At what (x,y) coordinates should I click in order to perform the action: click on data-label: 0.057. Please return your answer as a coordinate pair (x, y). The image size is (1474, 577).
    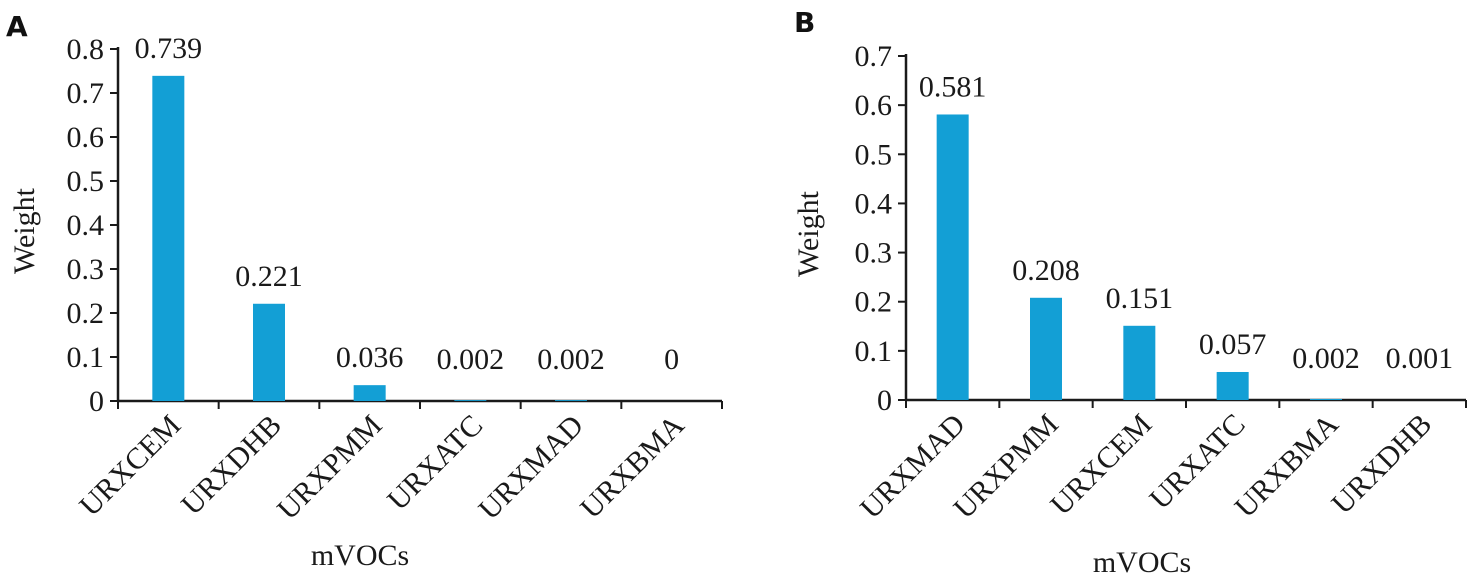
    Looking at the image, I should click on (1233, 344).